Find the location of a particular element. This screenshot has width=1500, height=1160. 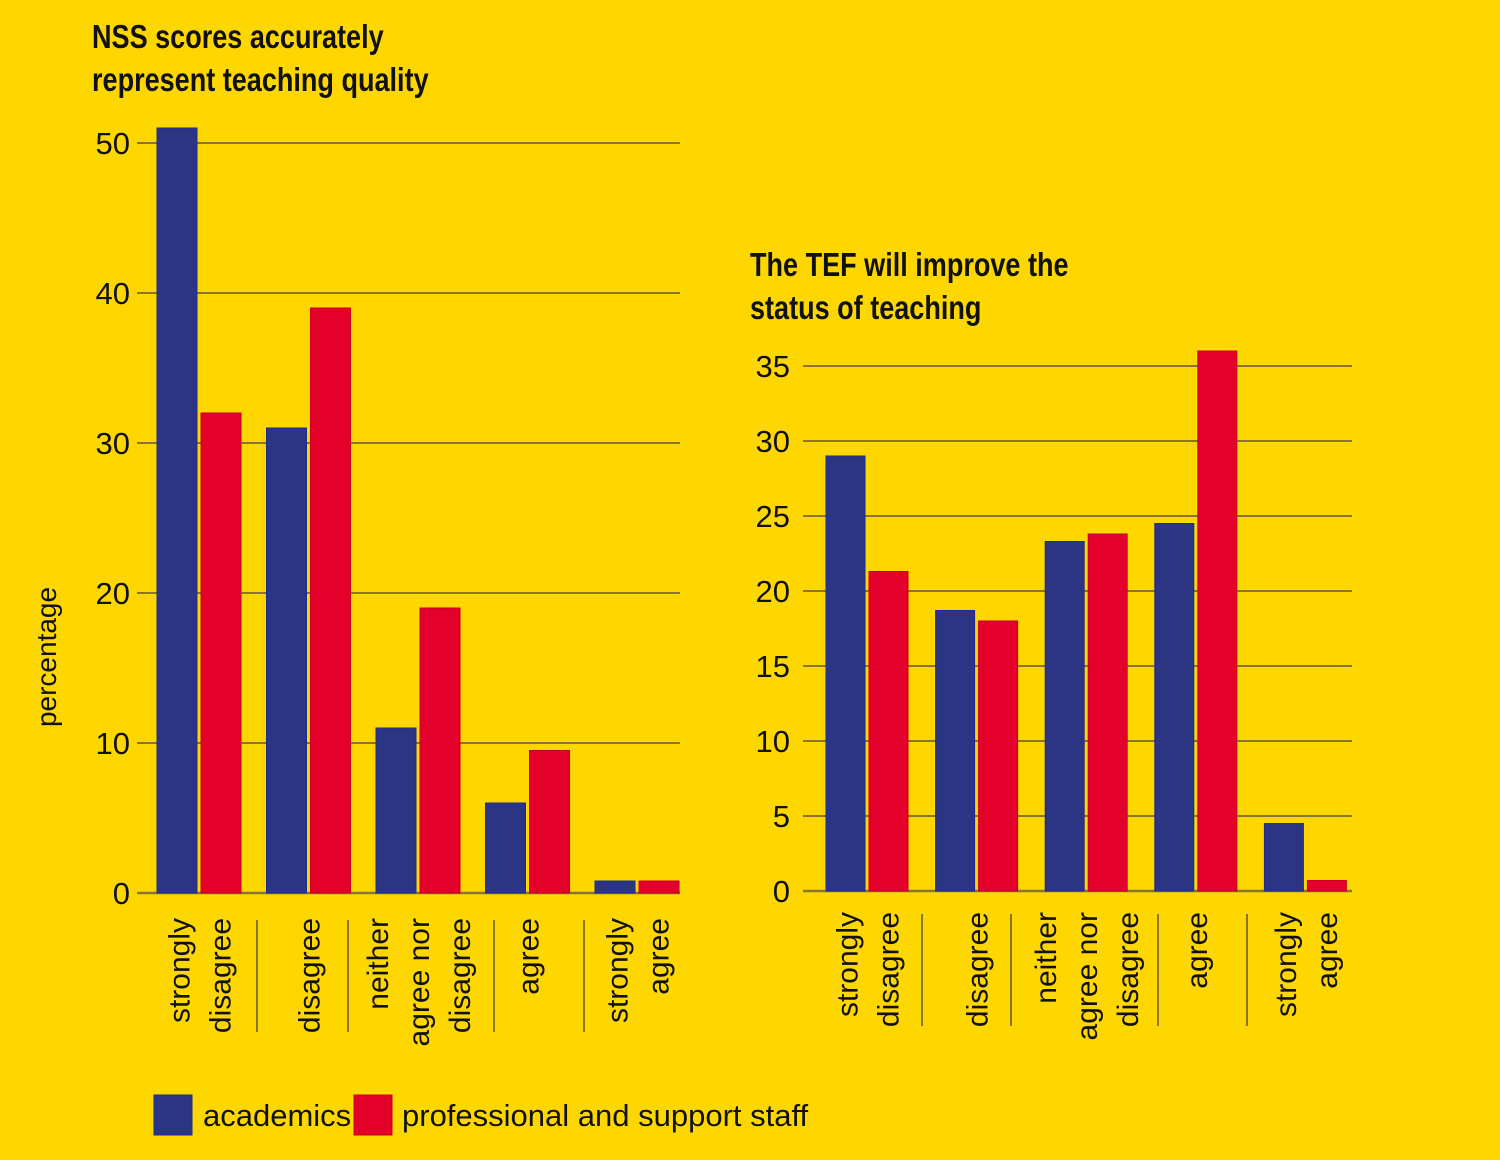

y-axis-label: percentage is located at coordinates (46, 657).